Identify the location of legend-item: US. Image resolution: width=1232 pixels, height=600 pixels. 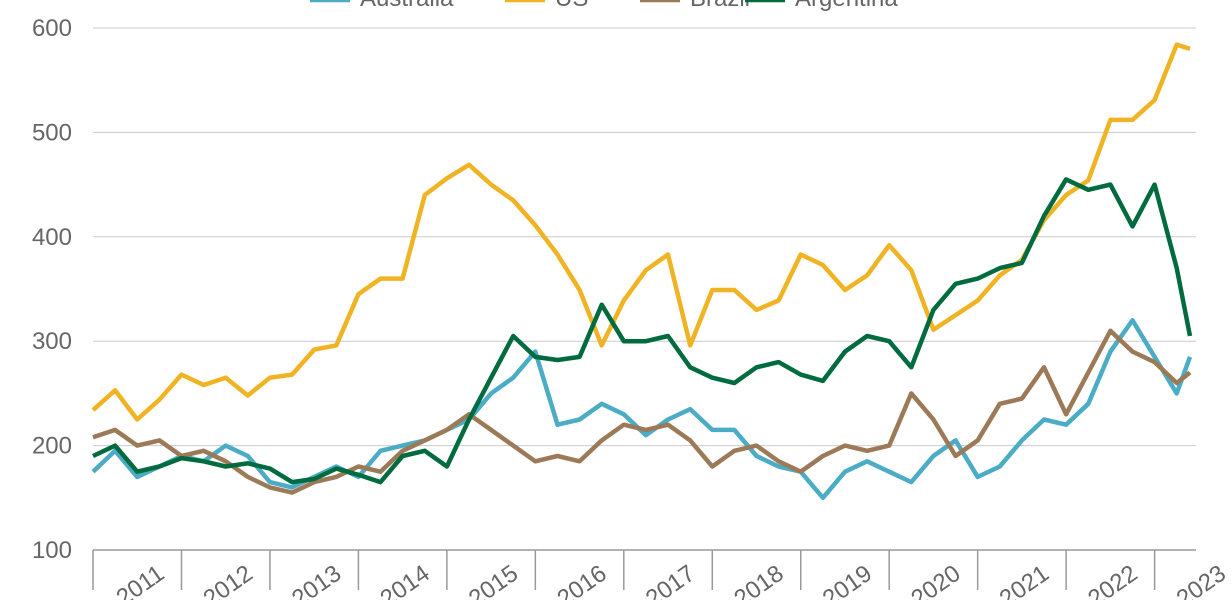
(546, 6).